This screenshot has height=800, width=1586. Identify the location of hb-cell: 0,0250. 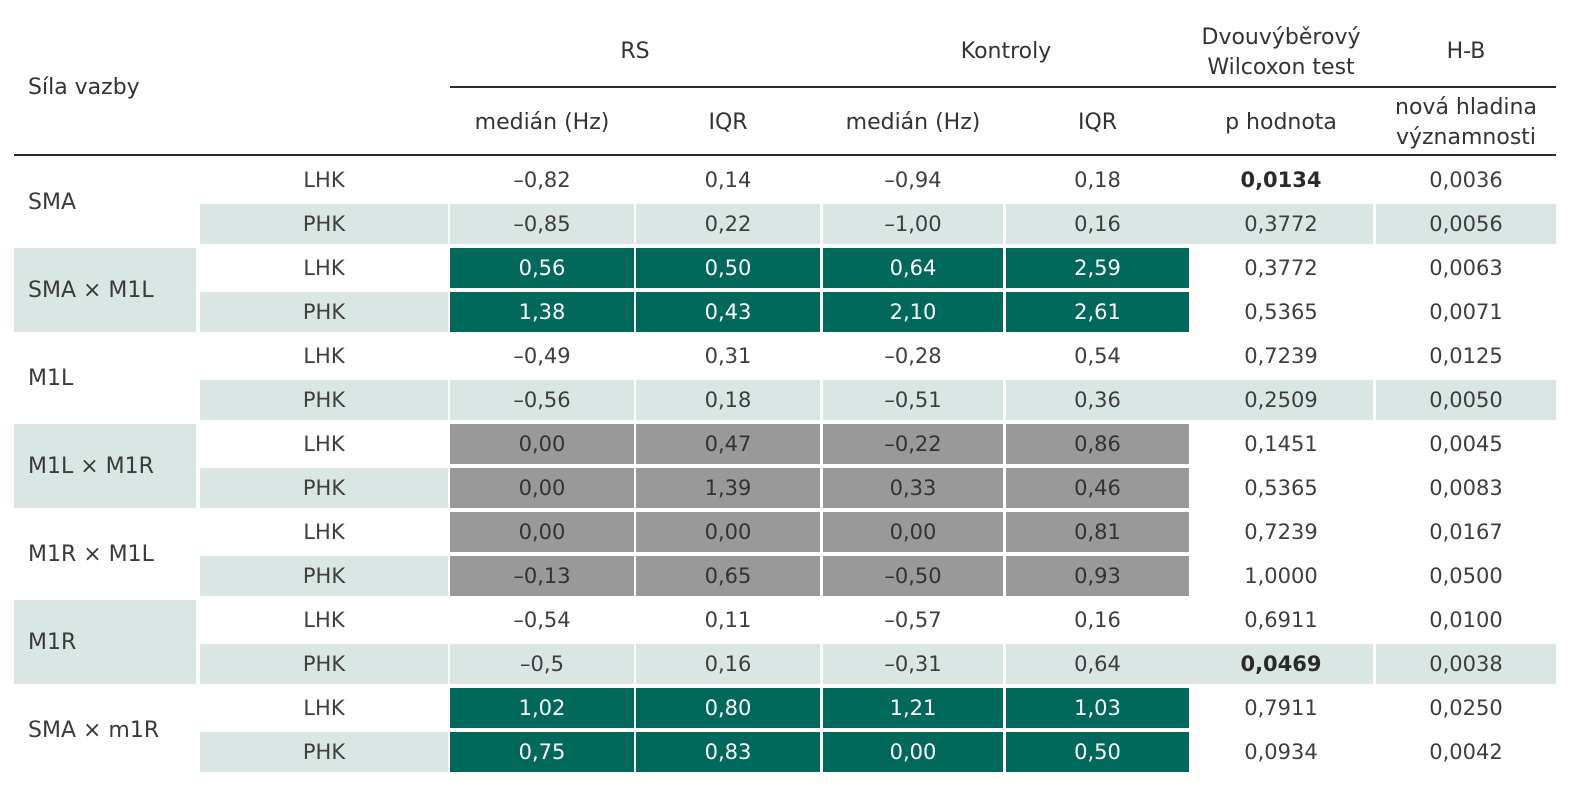
(1466, 708).